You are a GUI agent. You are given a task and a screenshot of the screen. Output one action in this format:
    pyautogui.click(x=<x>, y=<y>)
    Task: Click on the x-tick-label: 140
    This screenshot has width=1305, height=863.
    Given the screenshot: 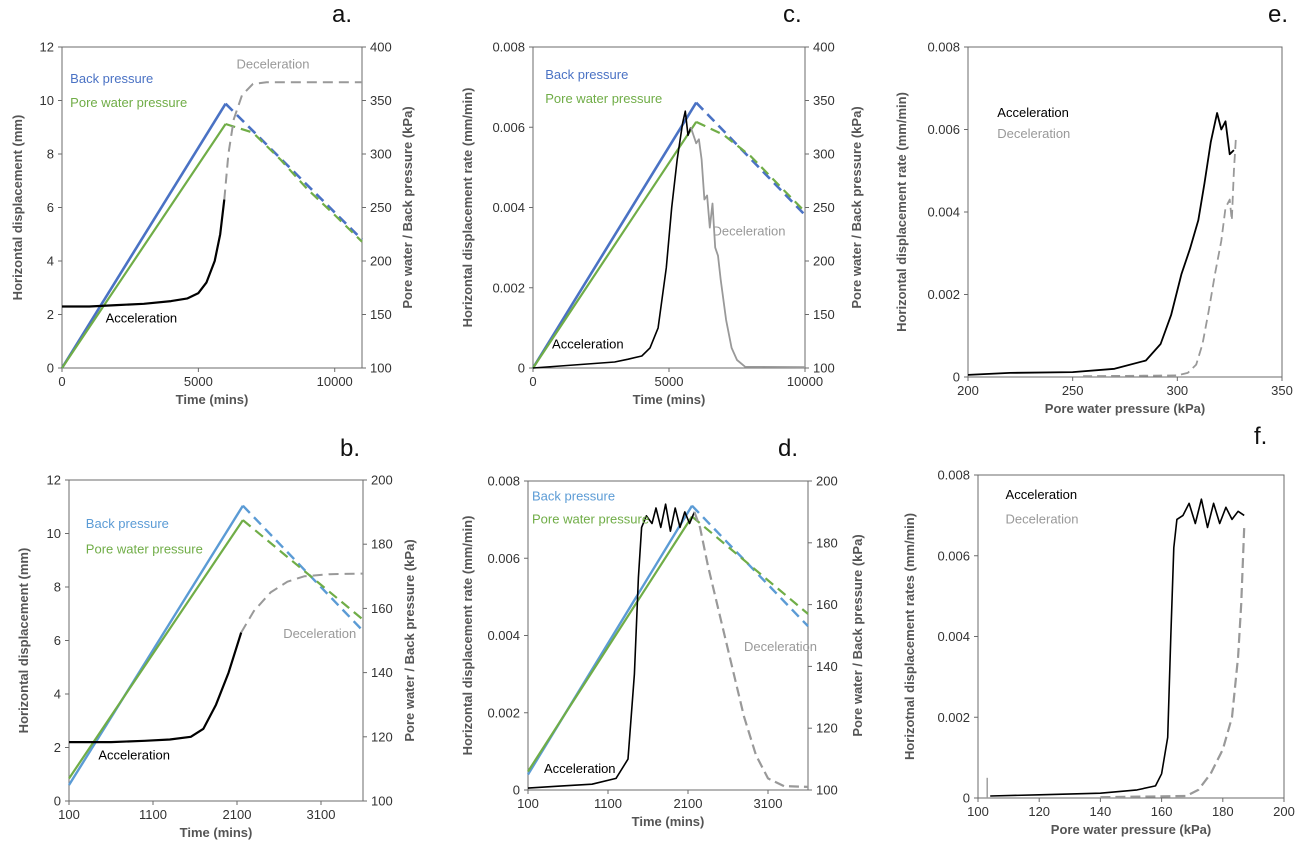 What is the action you would take?
    pyautogui.click(x=1101, y=811)
    